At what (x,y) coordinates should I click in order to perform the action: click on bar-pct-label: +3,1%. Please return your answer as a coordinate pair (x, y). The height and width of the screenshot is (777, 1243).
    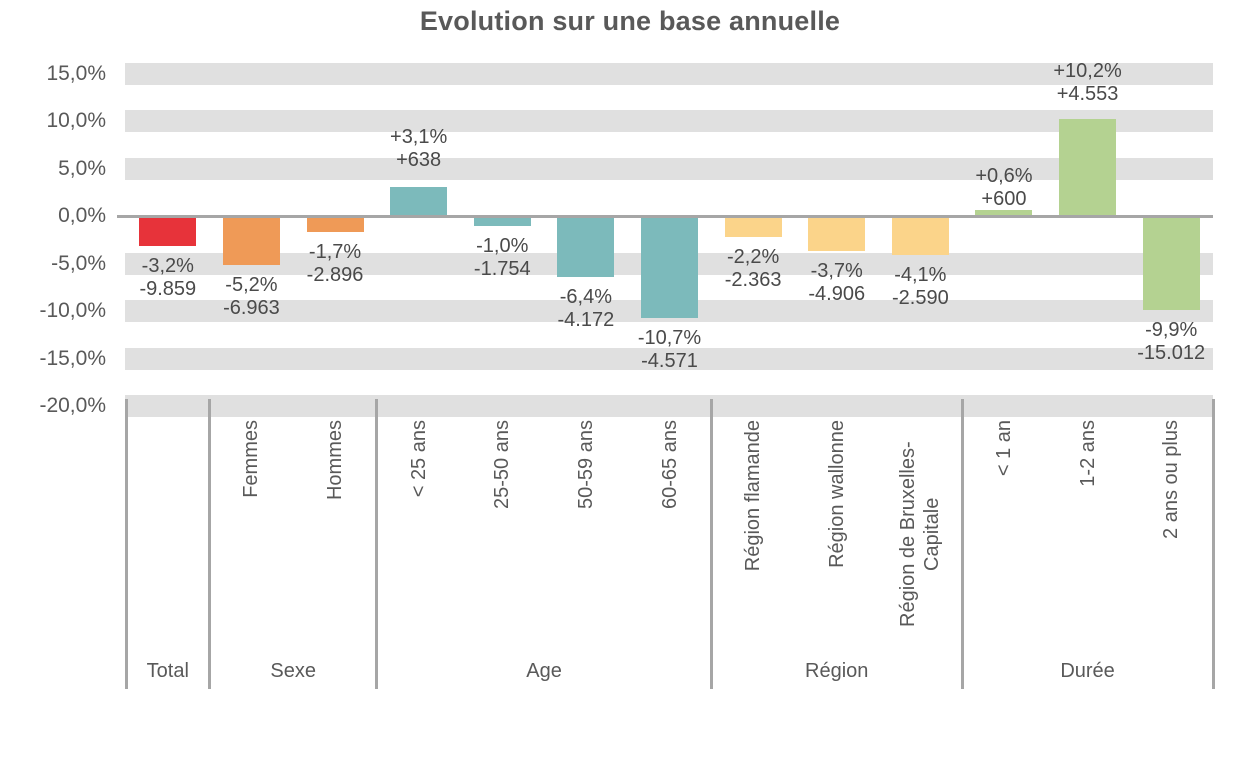
    Looking at the image, I should click on (419, 136).